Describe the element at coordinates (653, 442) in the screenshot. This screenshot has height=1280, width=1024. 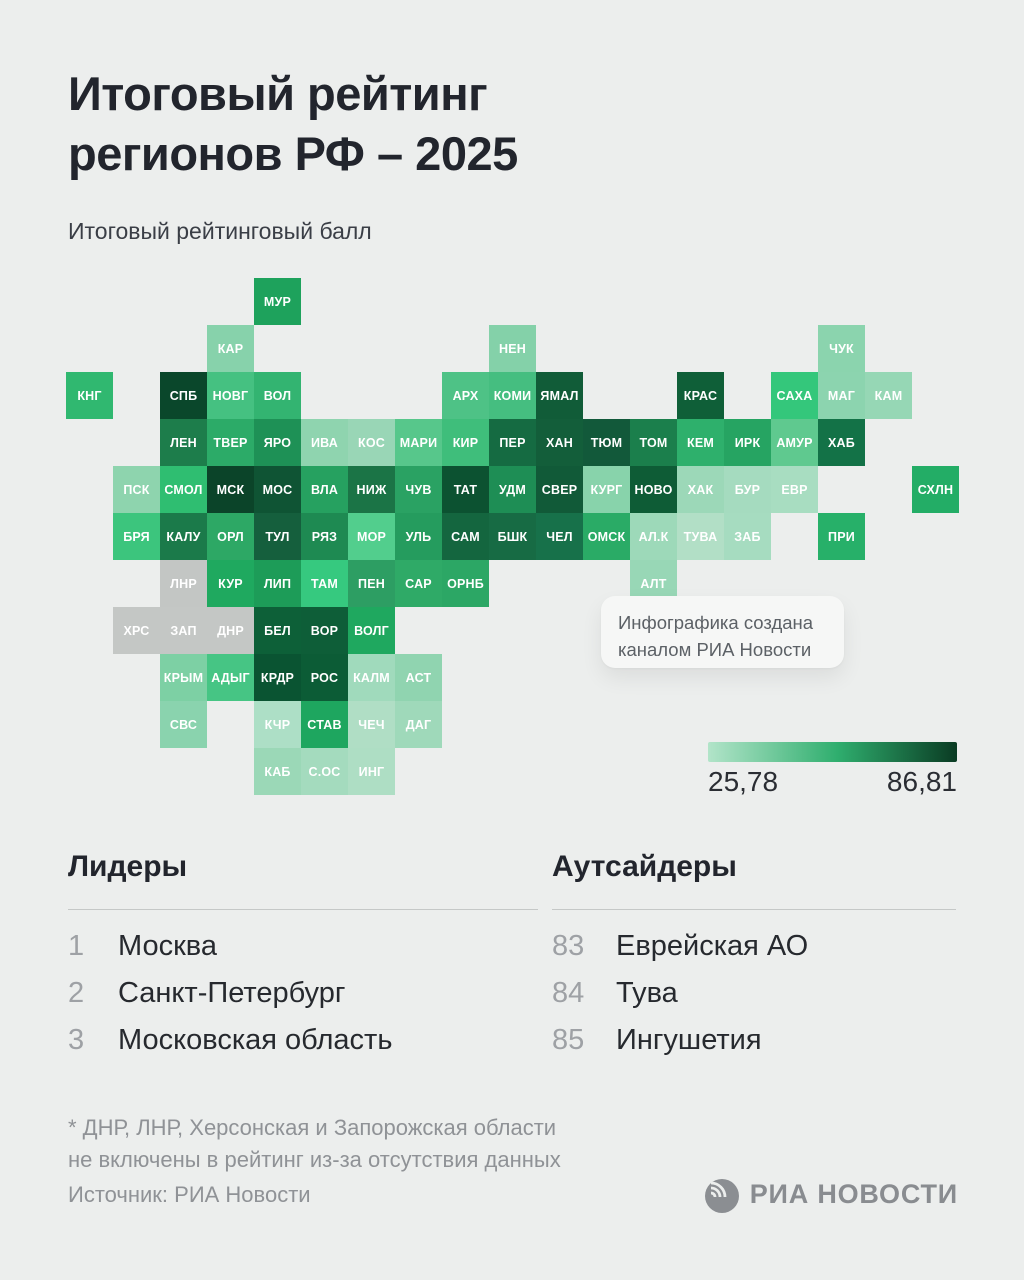
I see `region-tile: ТОМ` at that location.